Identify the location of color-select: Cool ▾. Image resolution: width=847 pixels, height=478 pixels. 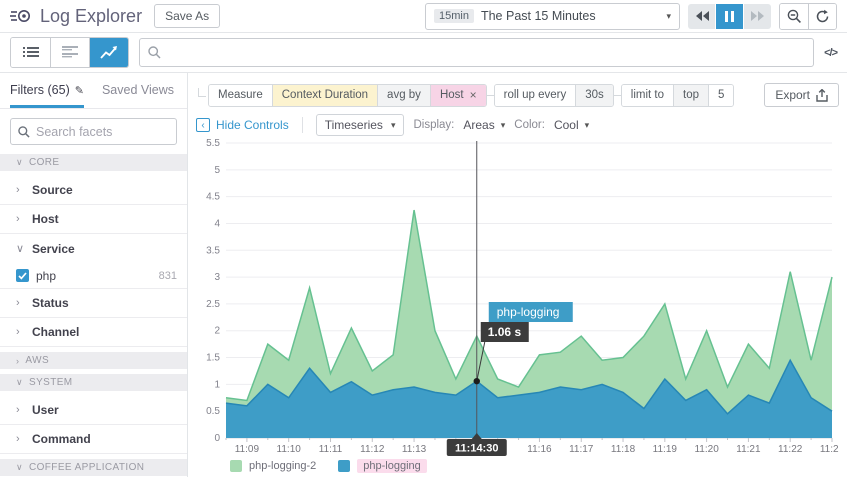
(571, 125).